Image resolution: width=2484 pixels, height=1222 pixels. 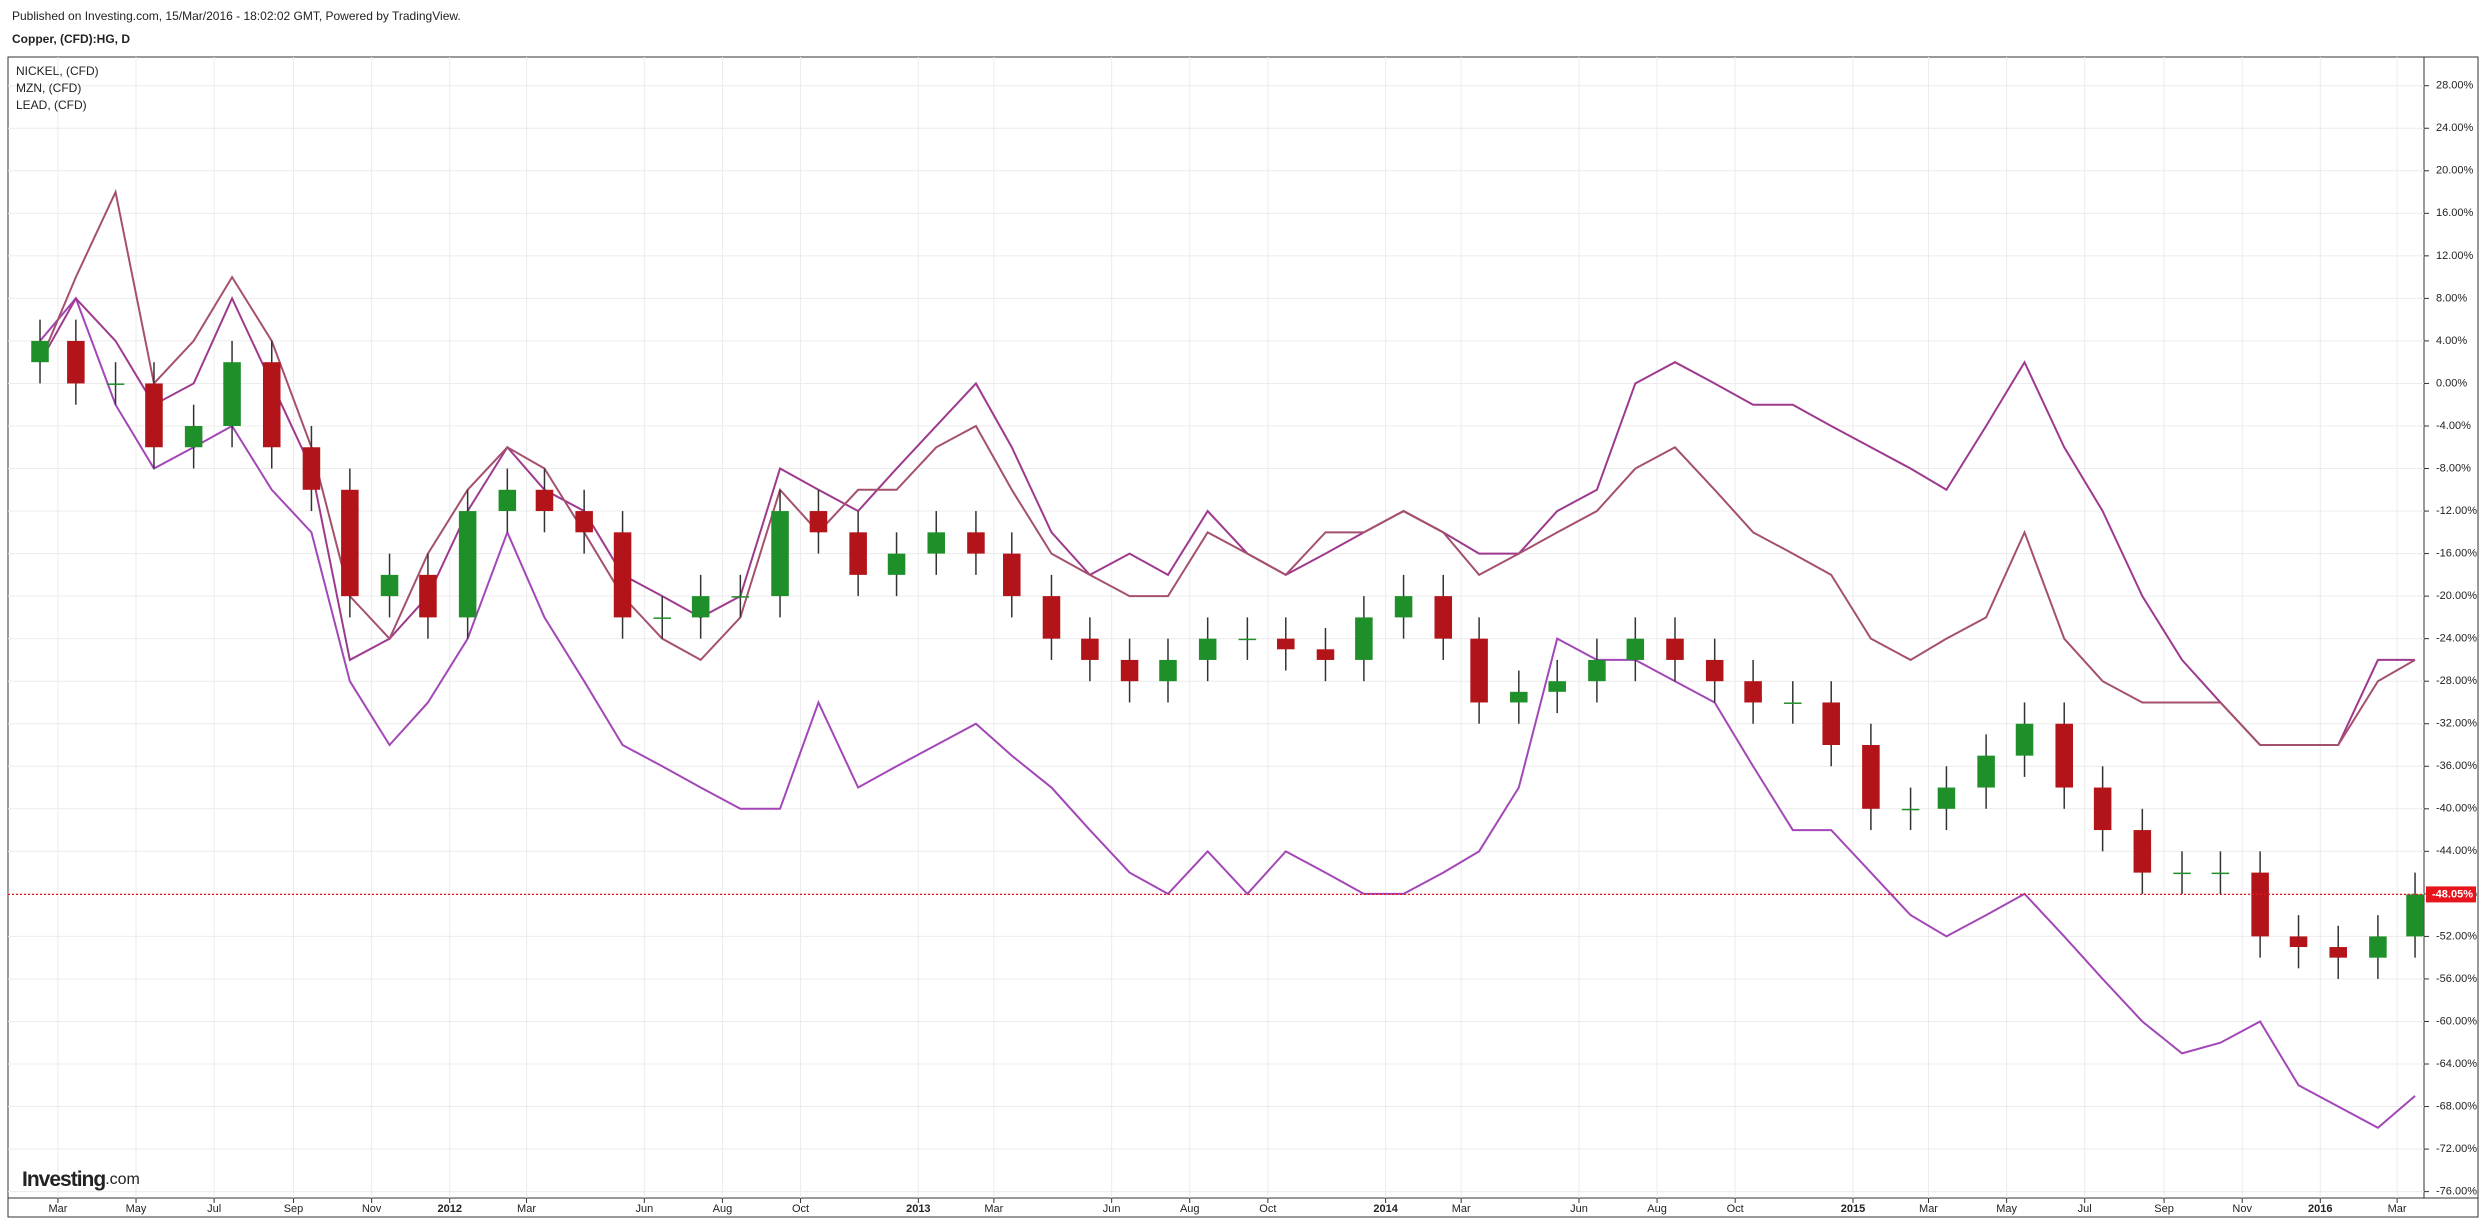 What do you see at coordinates (1853, 1209) in the screenshot?
I see `x-tick-label: 2015` at bounding box center [1853, 1209].